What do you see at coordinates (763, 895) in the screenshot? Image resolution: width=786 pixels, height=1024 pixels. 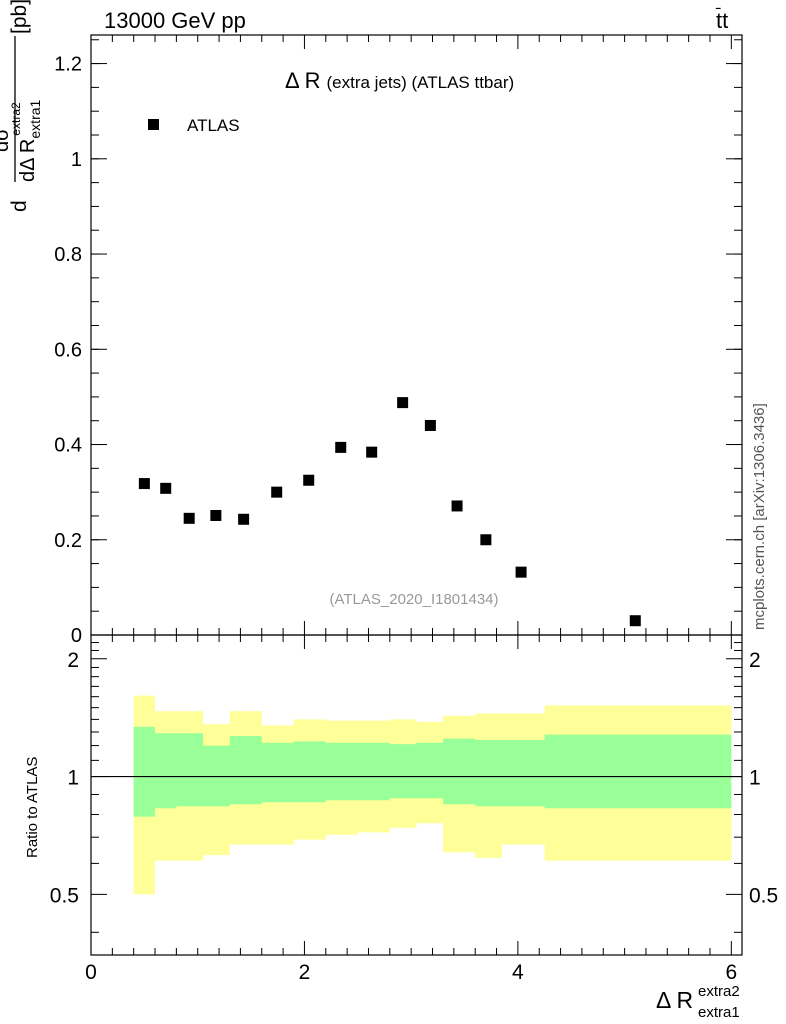 I see `ratio-y-tick-label-right: 0.5` at bounding box center [763, 895].